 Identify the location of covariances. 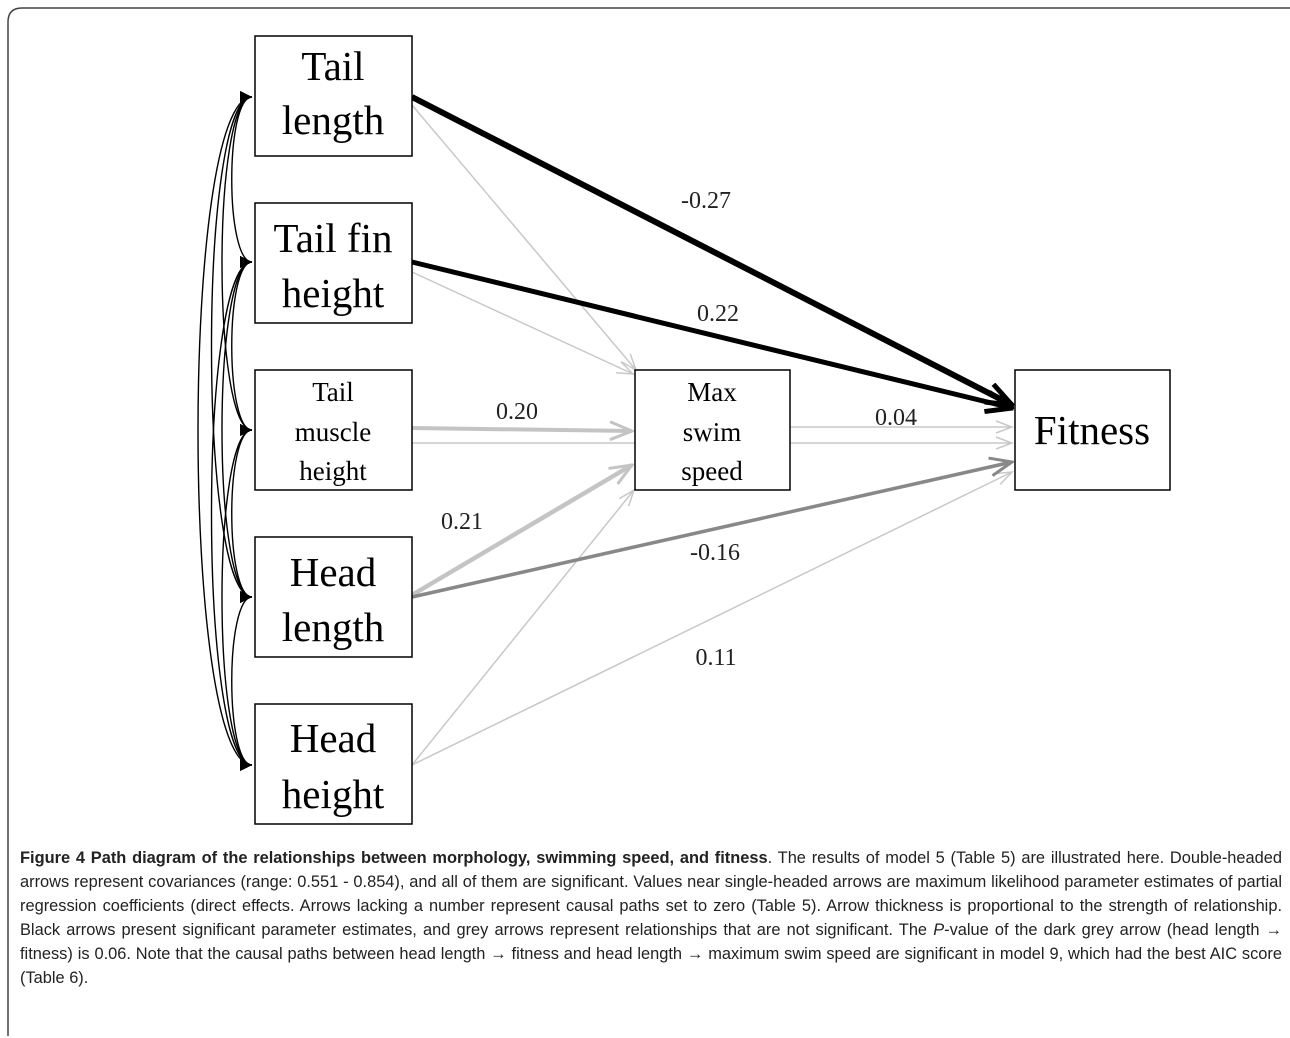
(225, 431).